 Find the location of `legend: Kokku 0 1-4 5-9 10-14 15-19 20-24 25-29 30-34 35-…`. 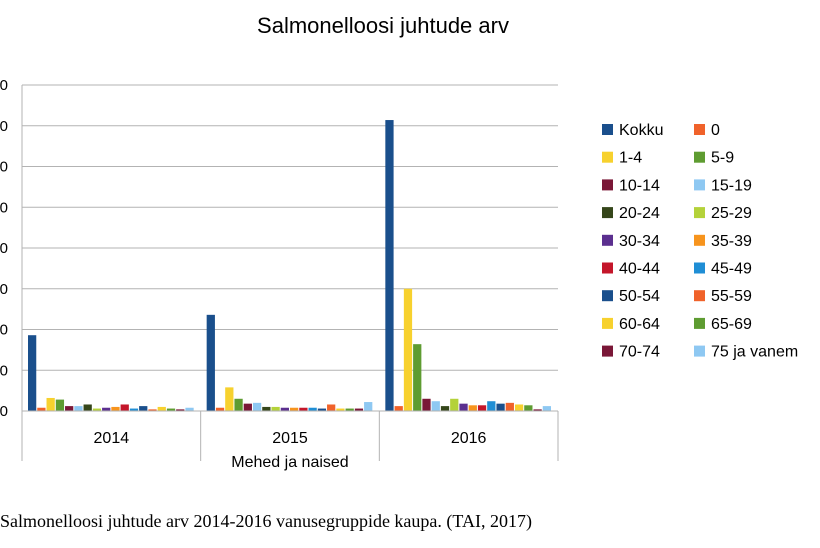

legend: Kokku 0 1-4 5-9 10-14 15-19 20-24 25-29 30-34 35-… is located at coordinates (700, 241).